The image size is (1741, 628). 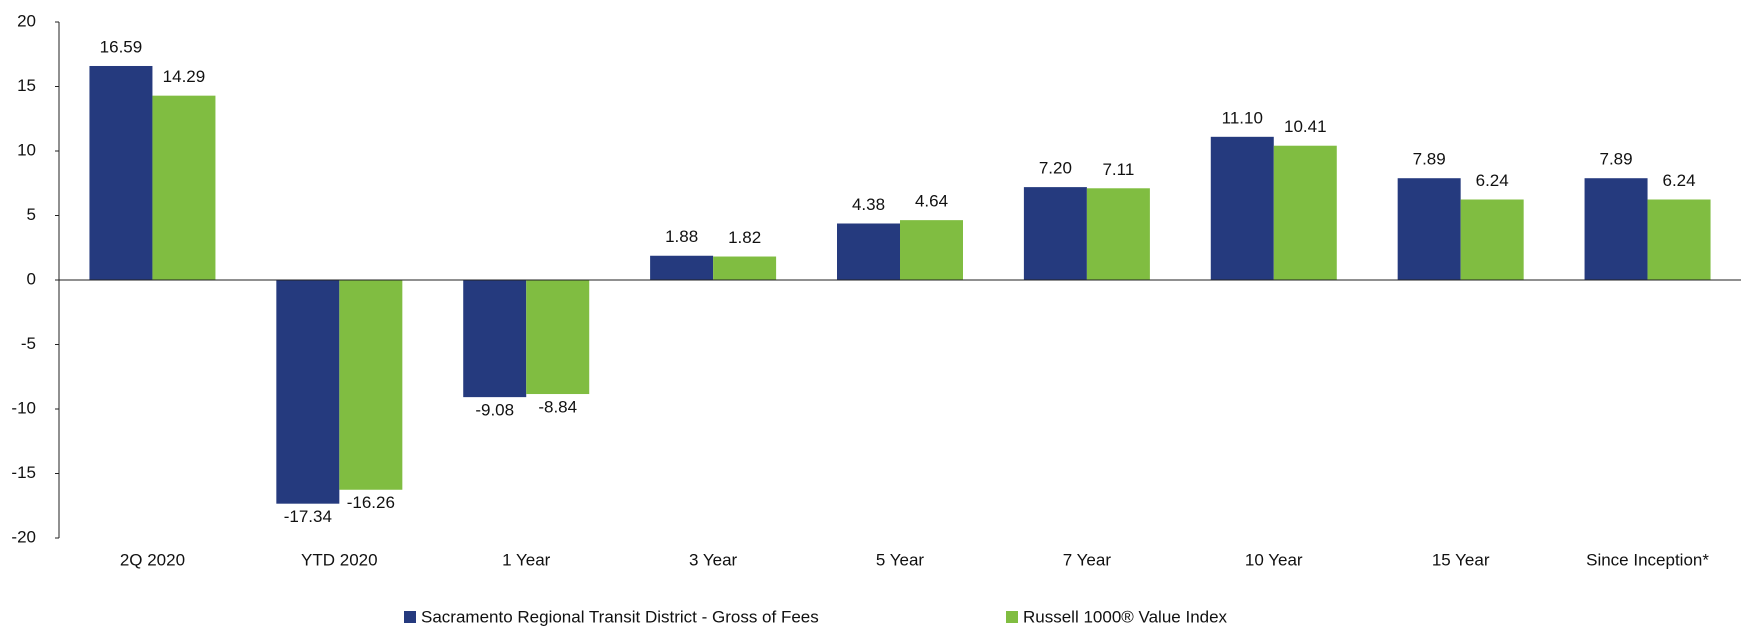 What do you see at coordinates (526, 559) in the screenshot?
I see `x-tick-label: 1 Year` at bounding box center [526, 559].